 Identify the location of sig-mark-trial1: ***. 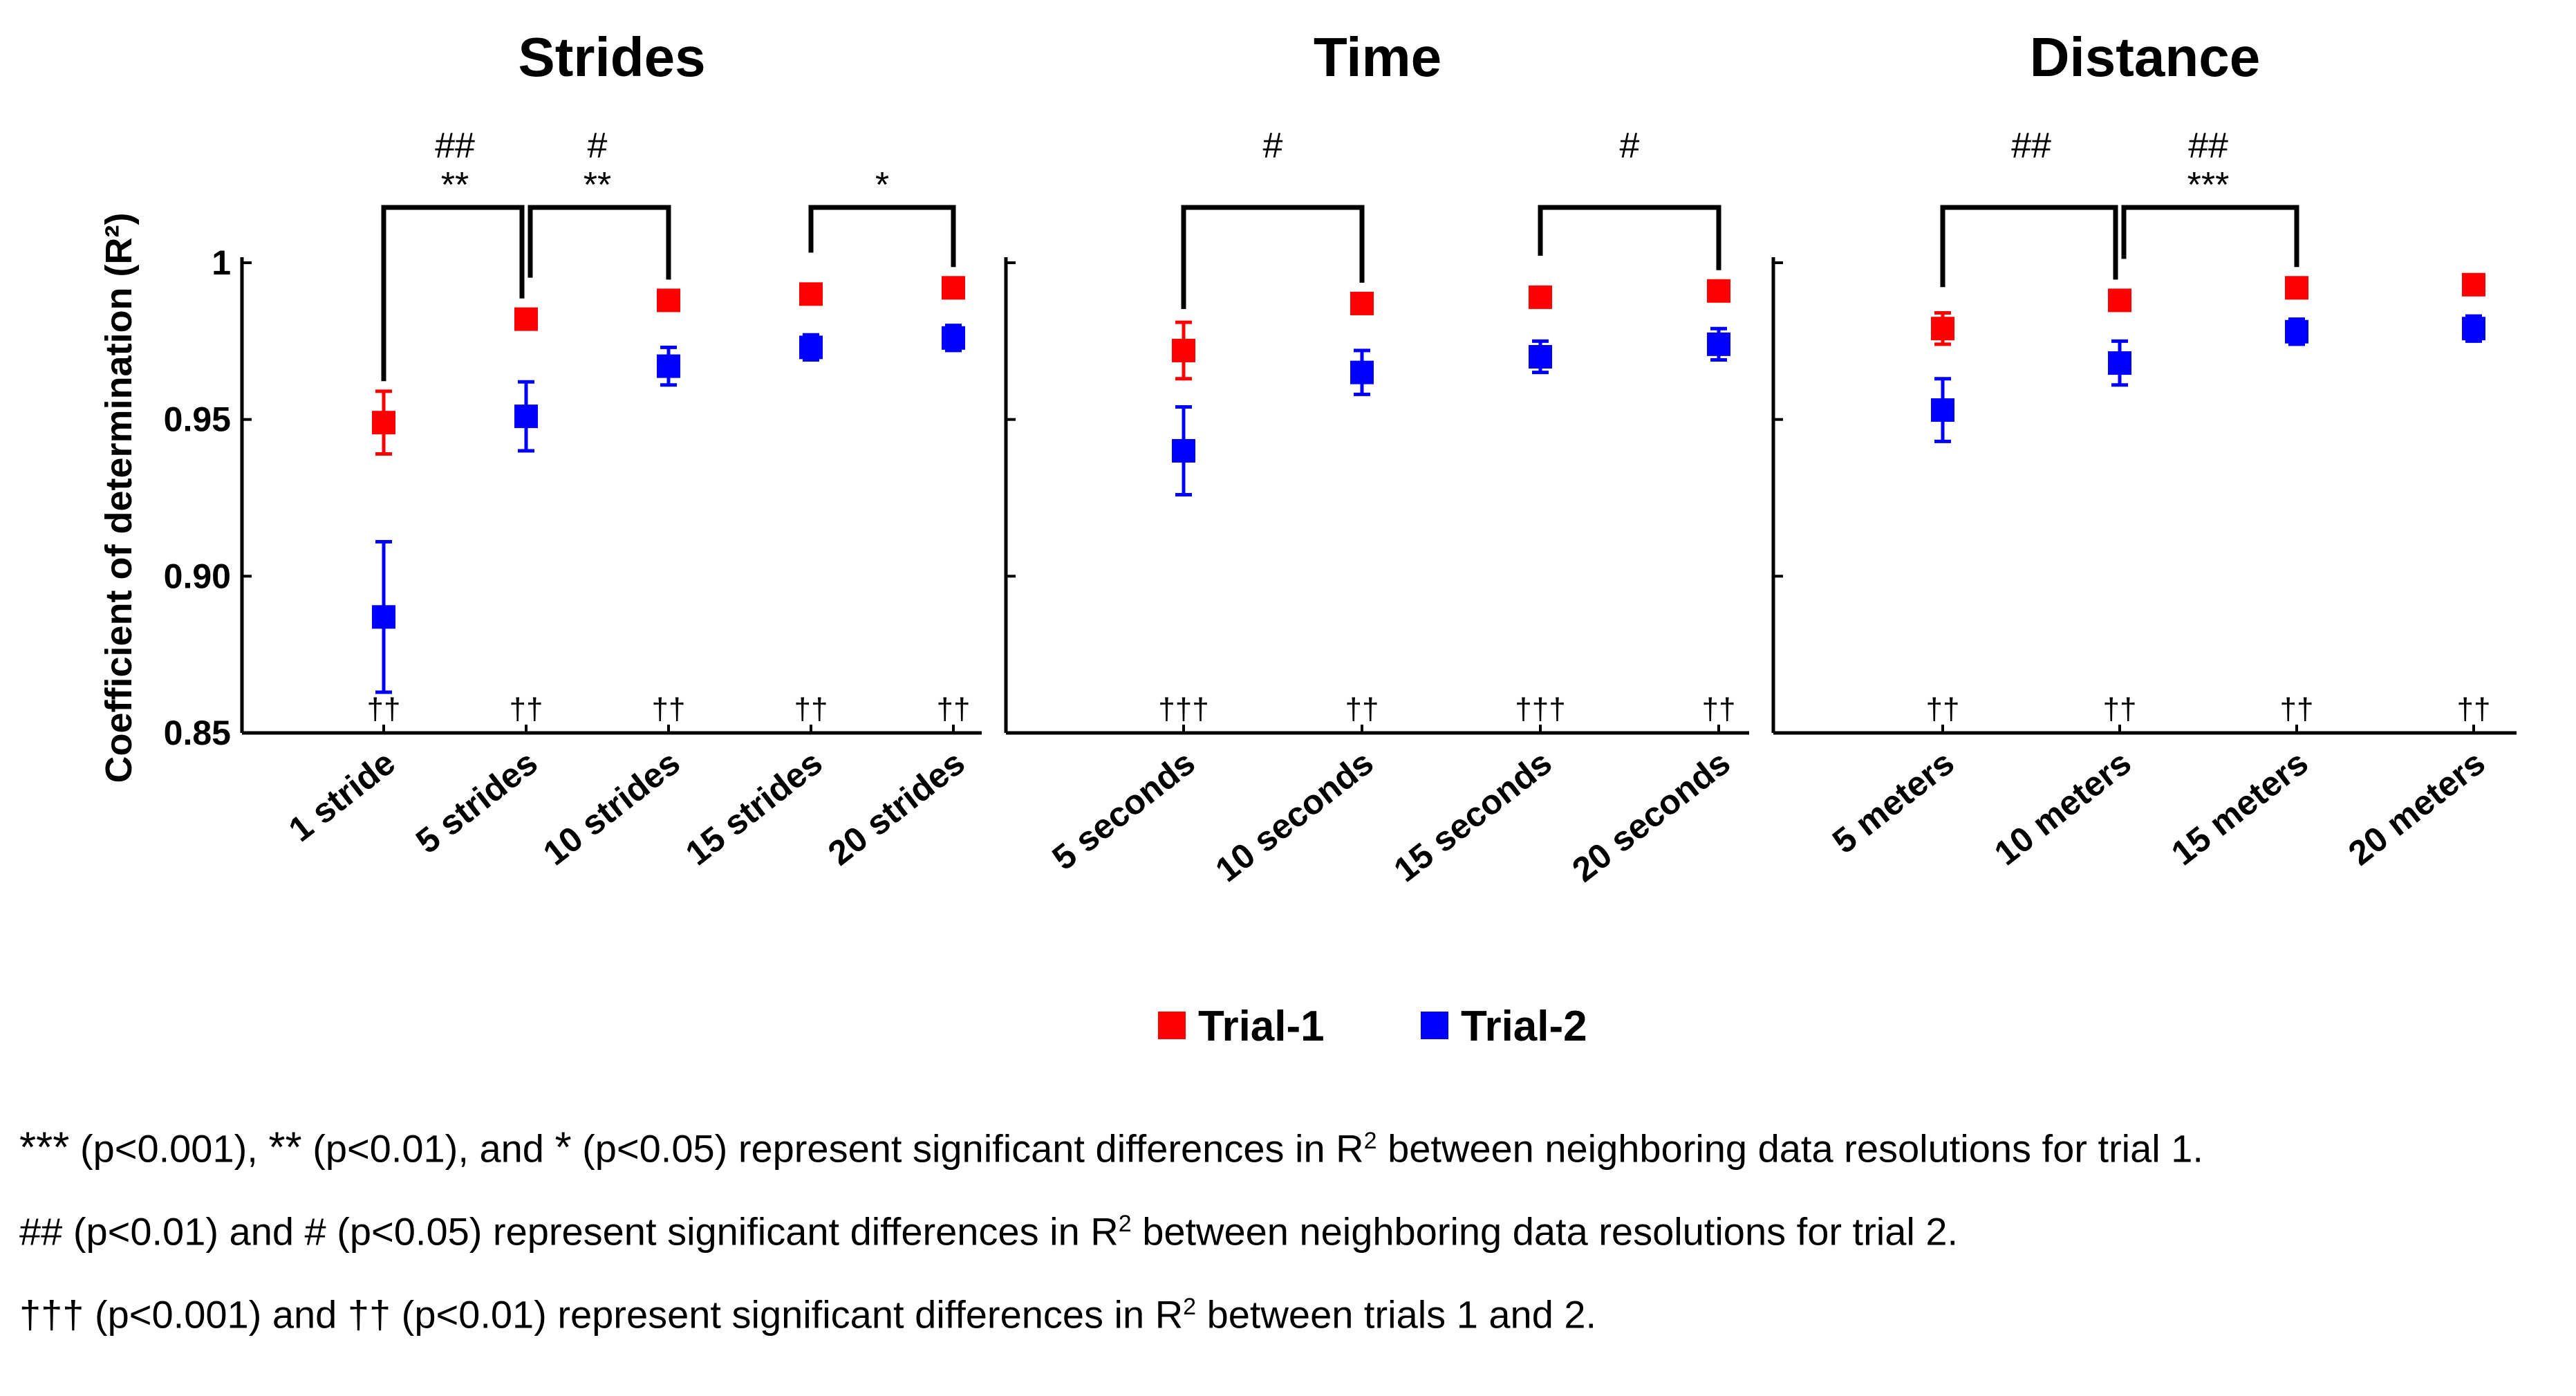
(2208, 185).